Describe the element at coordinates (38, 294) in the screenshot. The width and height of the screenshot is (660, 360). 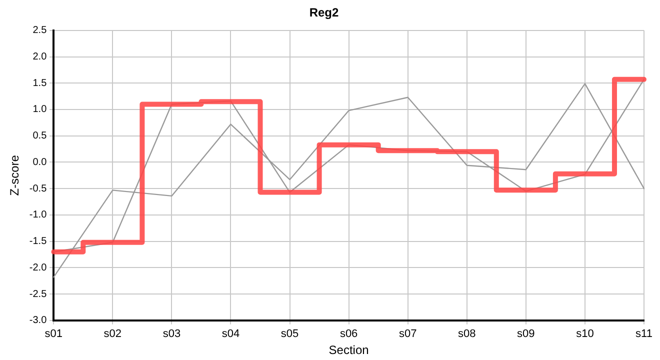
I see `y-tick-label: -2.5` at that location.